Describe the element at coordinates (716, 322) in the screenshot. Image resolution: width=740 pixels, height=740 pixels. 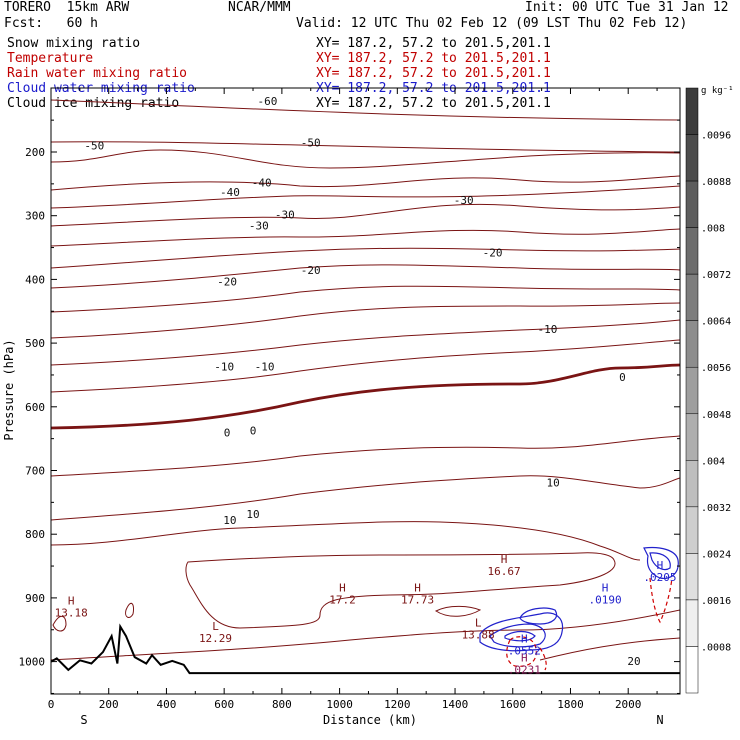
I see `colorbar-tick-label: .0064` at that location.